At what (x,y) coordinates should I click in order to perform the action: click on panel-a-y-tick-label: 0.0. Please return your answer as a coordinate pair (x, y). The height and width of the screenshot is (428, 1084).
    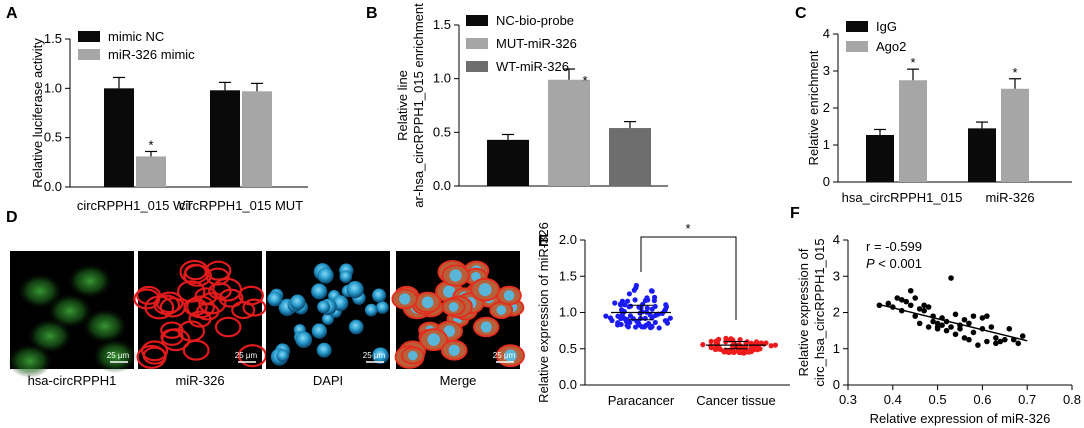
    Looking at the image, I should click on (53, 186).